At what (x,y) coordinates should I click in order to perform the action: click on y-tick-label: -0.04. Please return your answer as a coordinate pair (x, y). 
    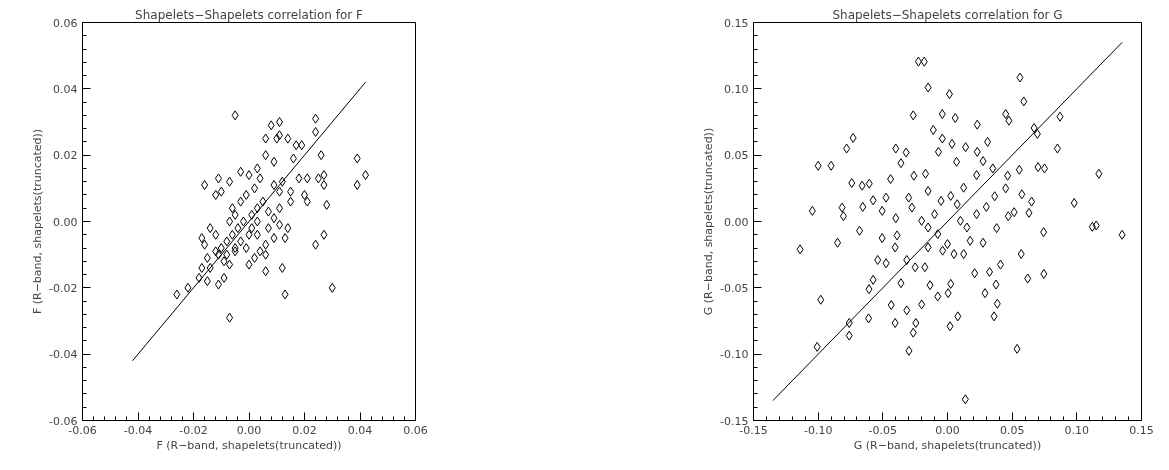
    Looking at the image, I should click on (63, 355).